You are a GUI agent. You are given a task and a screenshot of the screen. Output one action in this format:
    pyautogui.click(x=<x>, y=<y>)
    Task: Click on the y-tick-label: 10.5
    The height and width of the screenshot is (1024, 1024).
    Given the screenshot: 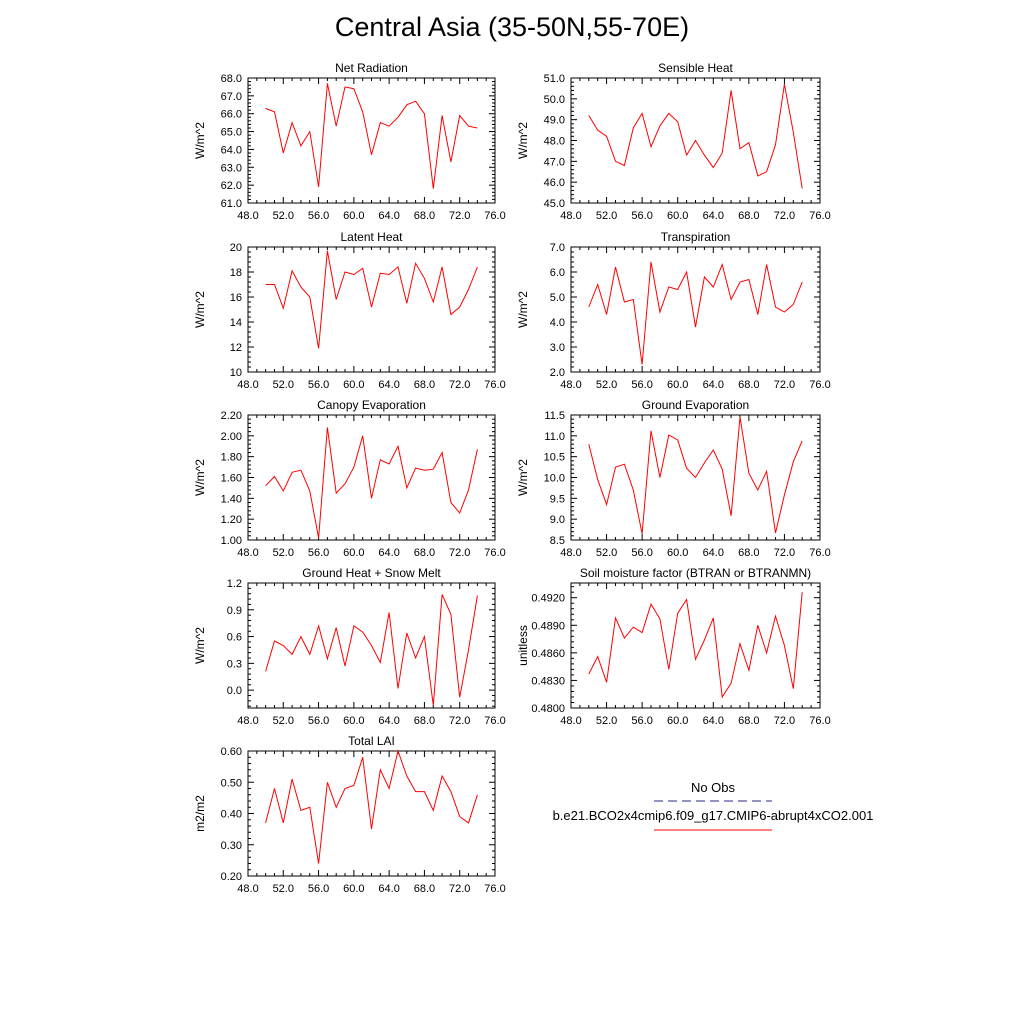 What is the action you would take?
    pyautogui.click(x=554, y=458)
    